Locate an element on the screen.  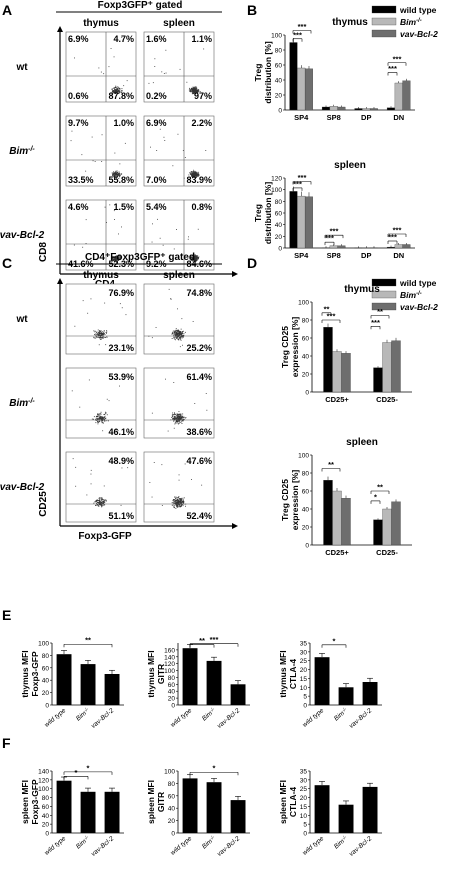
column-label-spleen: spleen is located at coordinates (179, 275).